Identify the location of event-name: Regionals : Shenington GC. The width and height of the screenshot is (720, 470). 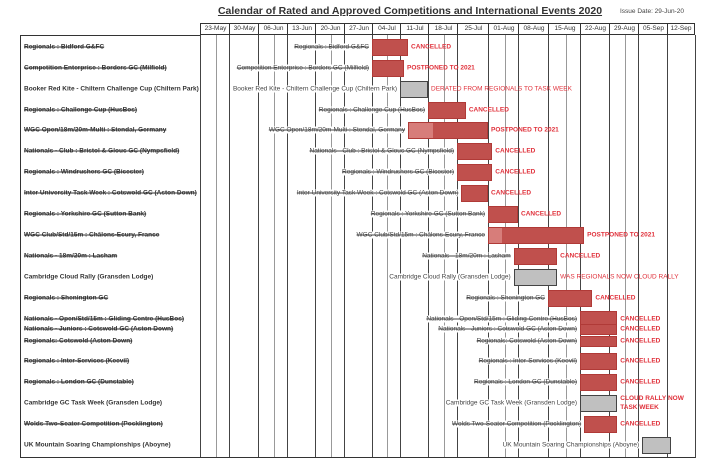
(66, 298).